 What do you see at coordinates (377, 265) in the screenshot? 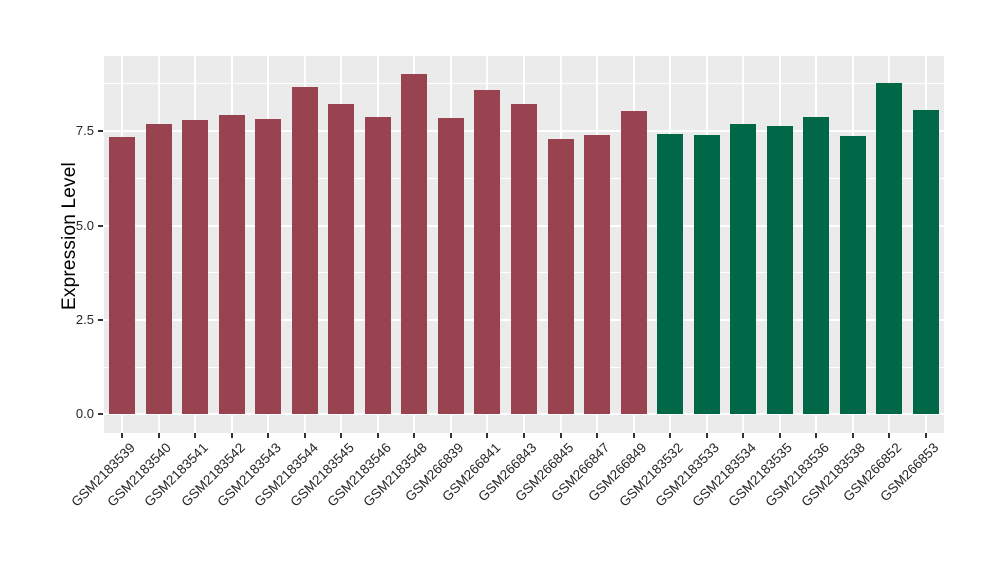
I see `bar-GSM2183546` at bounding box center [377, 265].